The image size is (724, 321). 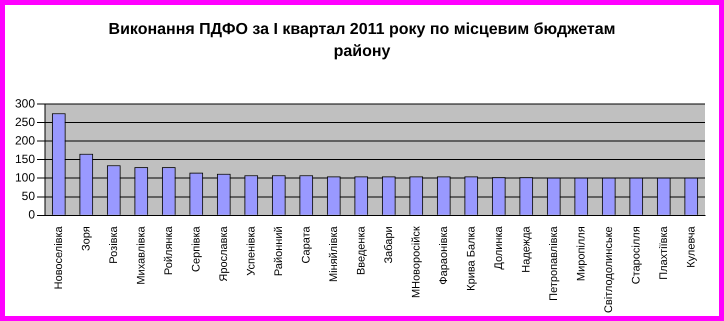 What do you see at coordinates (526, 249) in the screenshot?
I see `x-tick-label: Надежда` at bounding box center [526, 249].